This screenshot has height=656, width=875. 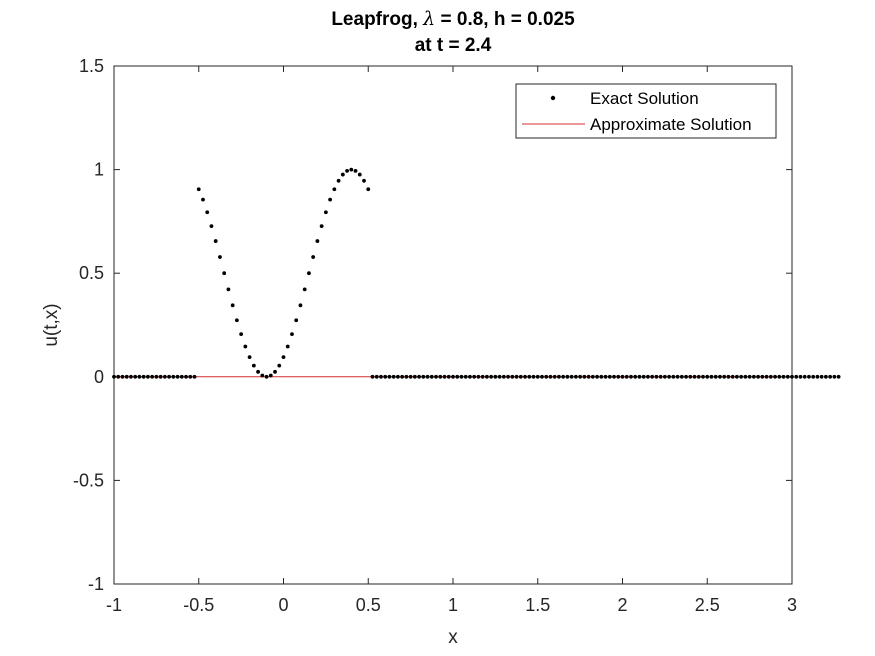 I want to click on y-tick-label: 1, so click(x=99, y=170).